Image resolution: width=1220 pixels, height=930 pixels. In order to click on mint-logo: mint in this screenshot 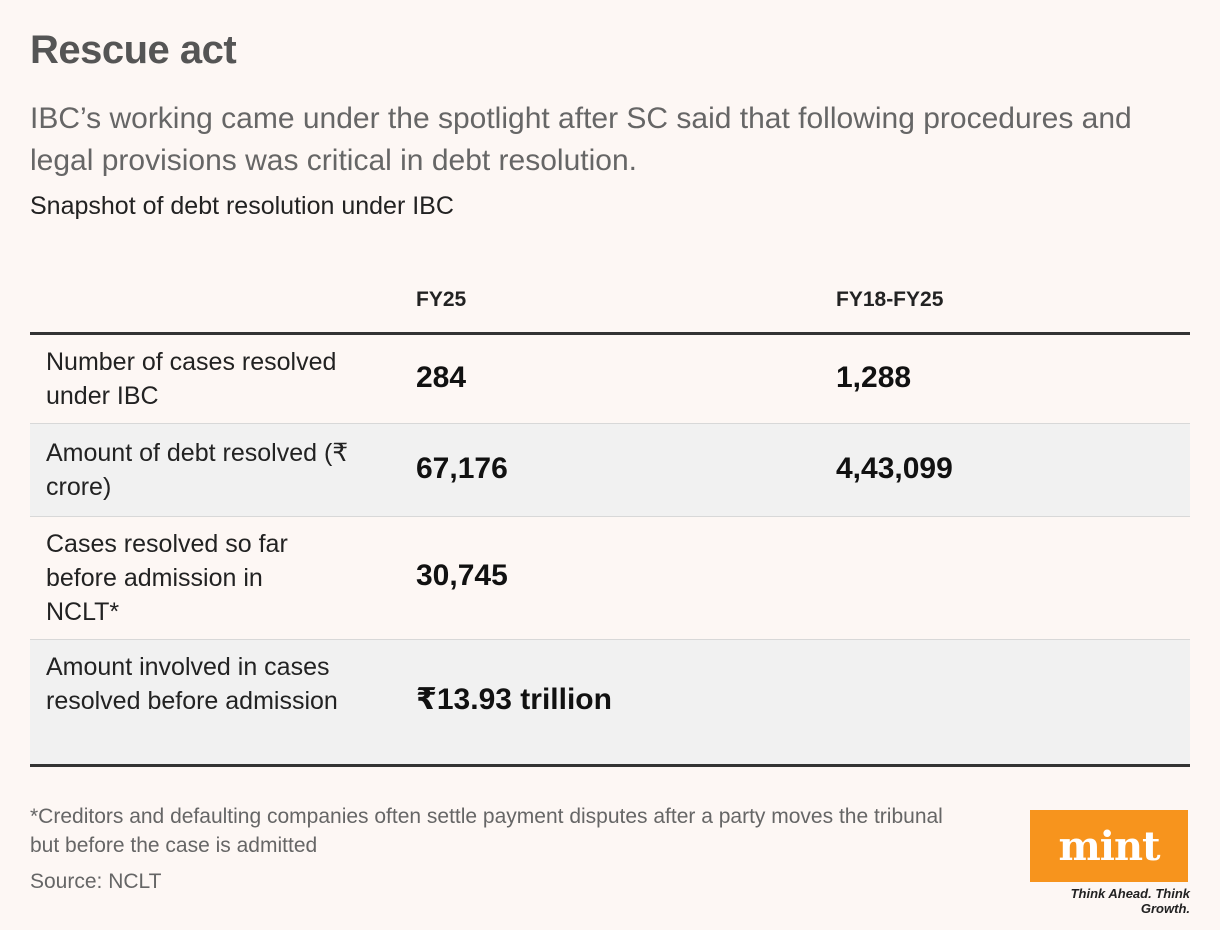, I will do `click(1109, 846)`.